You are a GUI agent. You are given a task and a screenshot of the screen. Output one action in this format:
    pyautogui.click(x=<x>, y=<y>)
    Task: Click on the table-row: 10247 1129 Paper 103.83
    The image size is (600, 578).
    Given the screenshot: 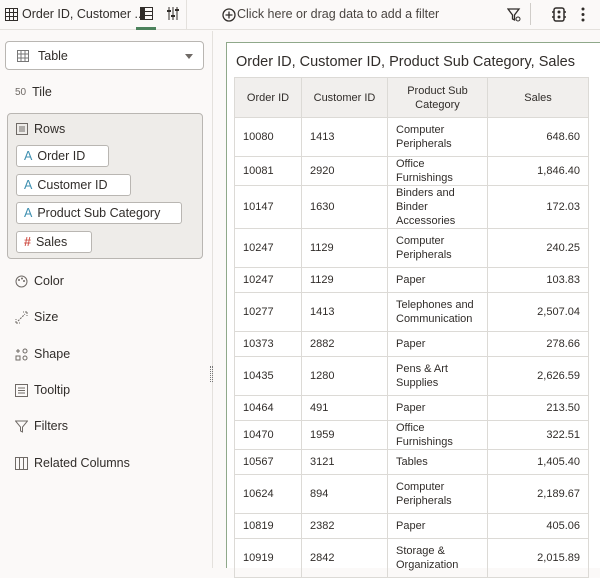 What is the action you would take?
    pyautogui.click(x=411, y=280)
    